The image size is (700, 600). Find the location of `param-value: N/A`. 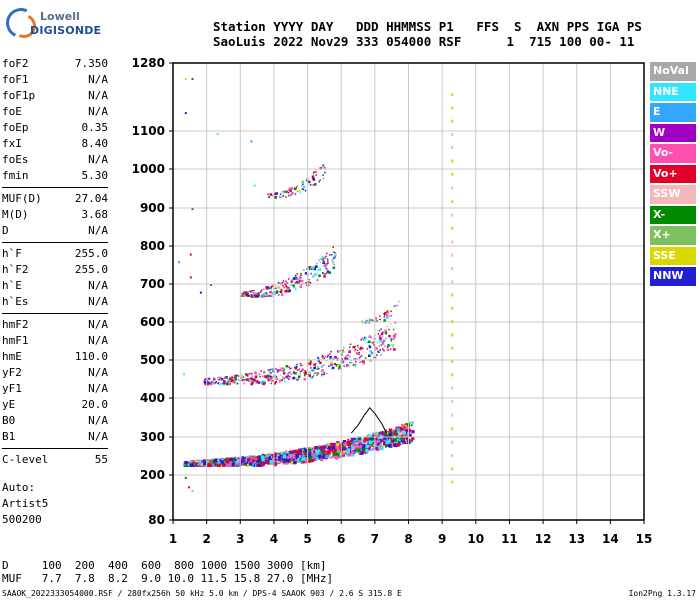

param-value: N/A is located at coordinates (98, 436).